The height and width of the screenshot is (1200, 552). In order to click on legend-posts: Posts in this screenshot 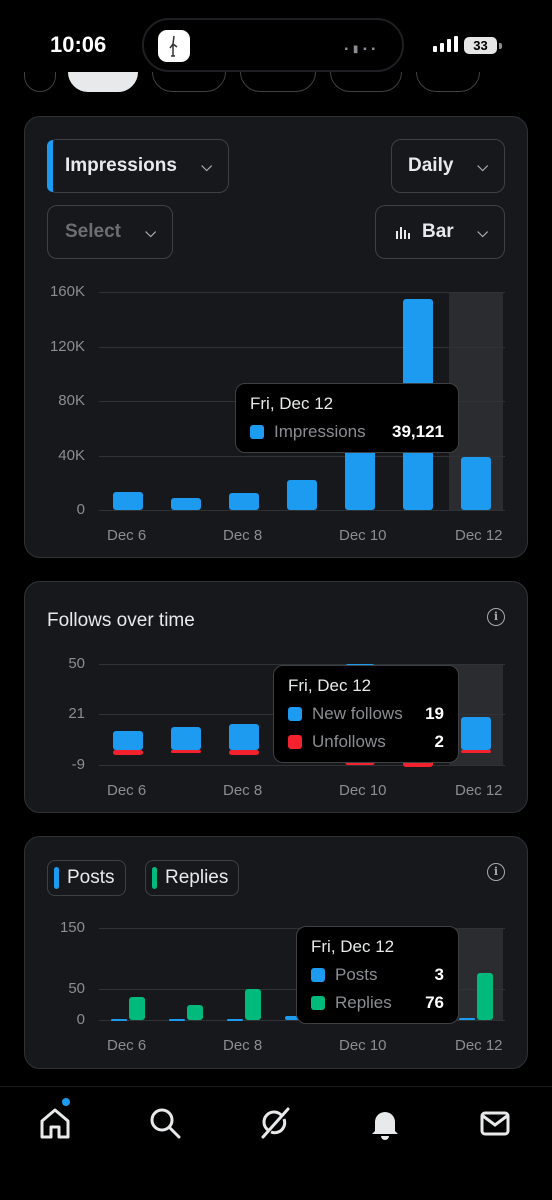, I will do `click(86, 878)`.